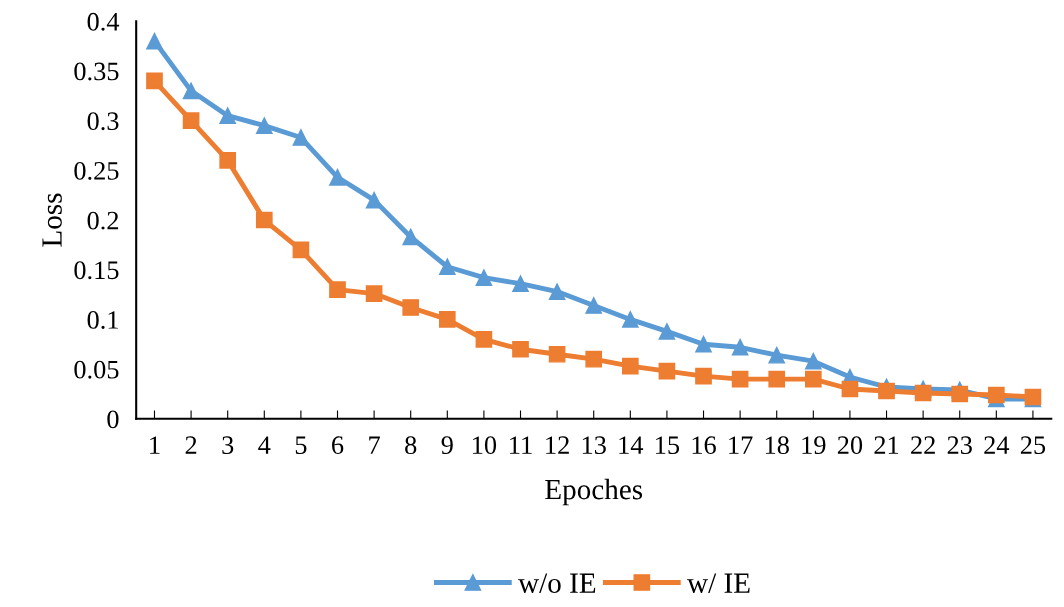  Describe the element at coordinates (264, 445) in the screenshot. I see `x-tick-label: 4` at that location.